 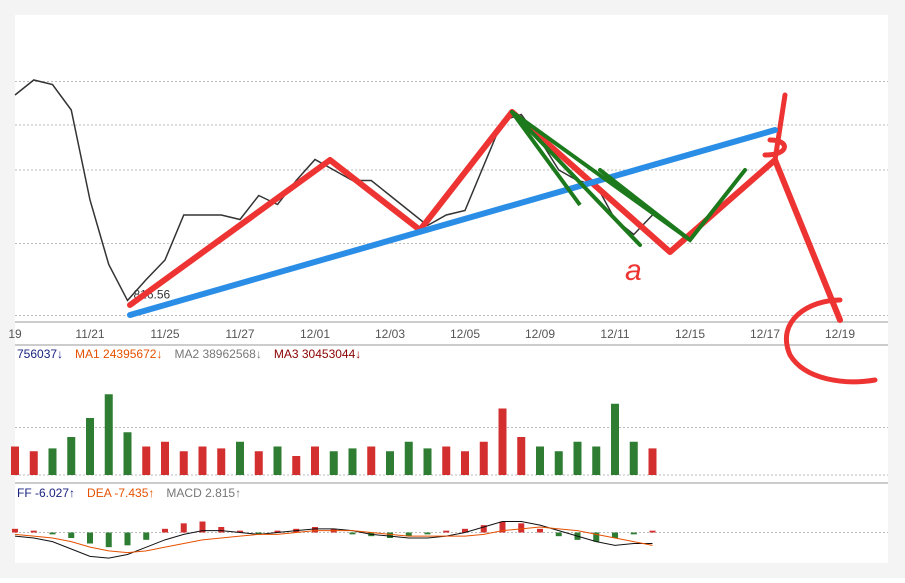 What do you see at coordinates (46, 493) in the screenshot?
I see `legend-entry: FF -6.027↑` at bounding box center [46, 493].